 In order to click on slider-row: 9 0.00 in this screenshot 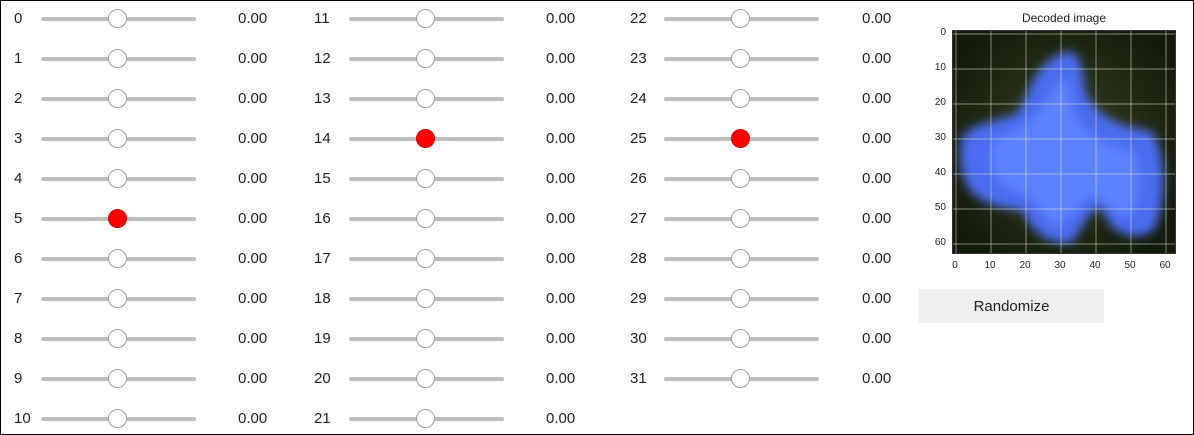, I will do `click(450, 379)`.